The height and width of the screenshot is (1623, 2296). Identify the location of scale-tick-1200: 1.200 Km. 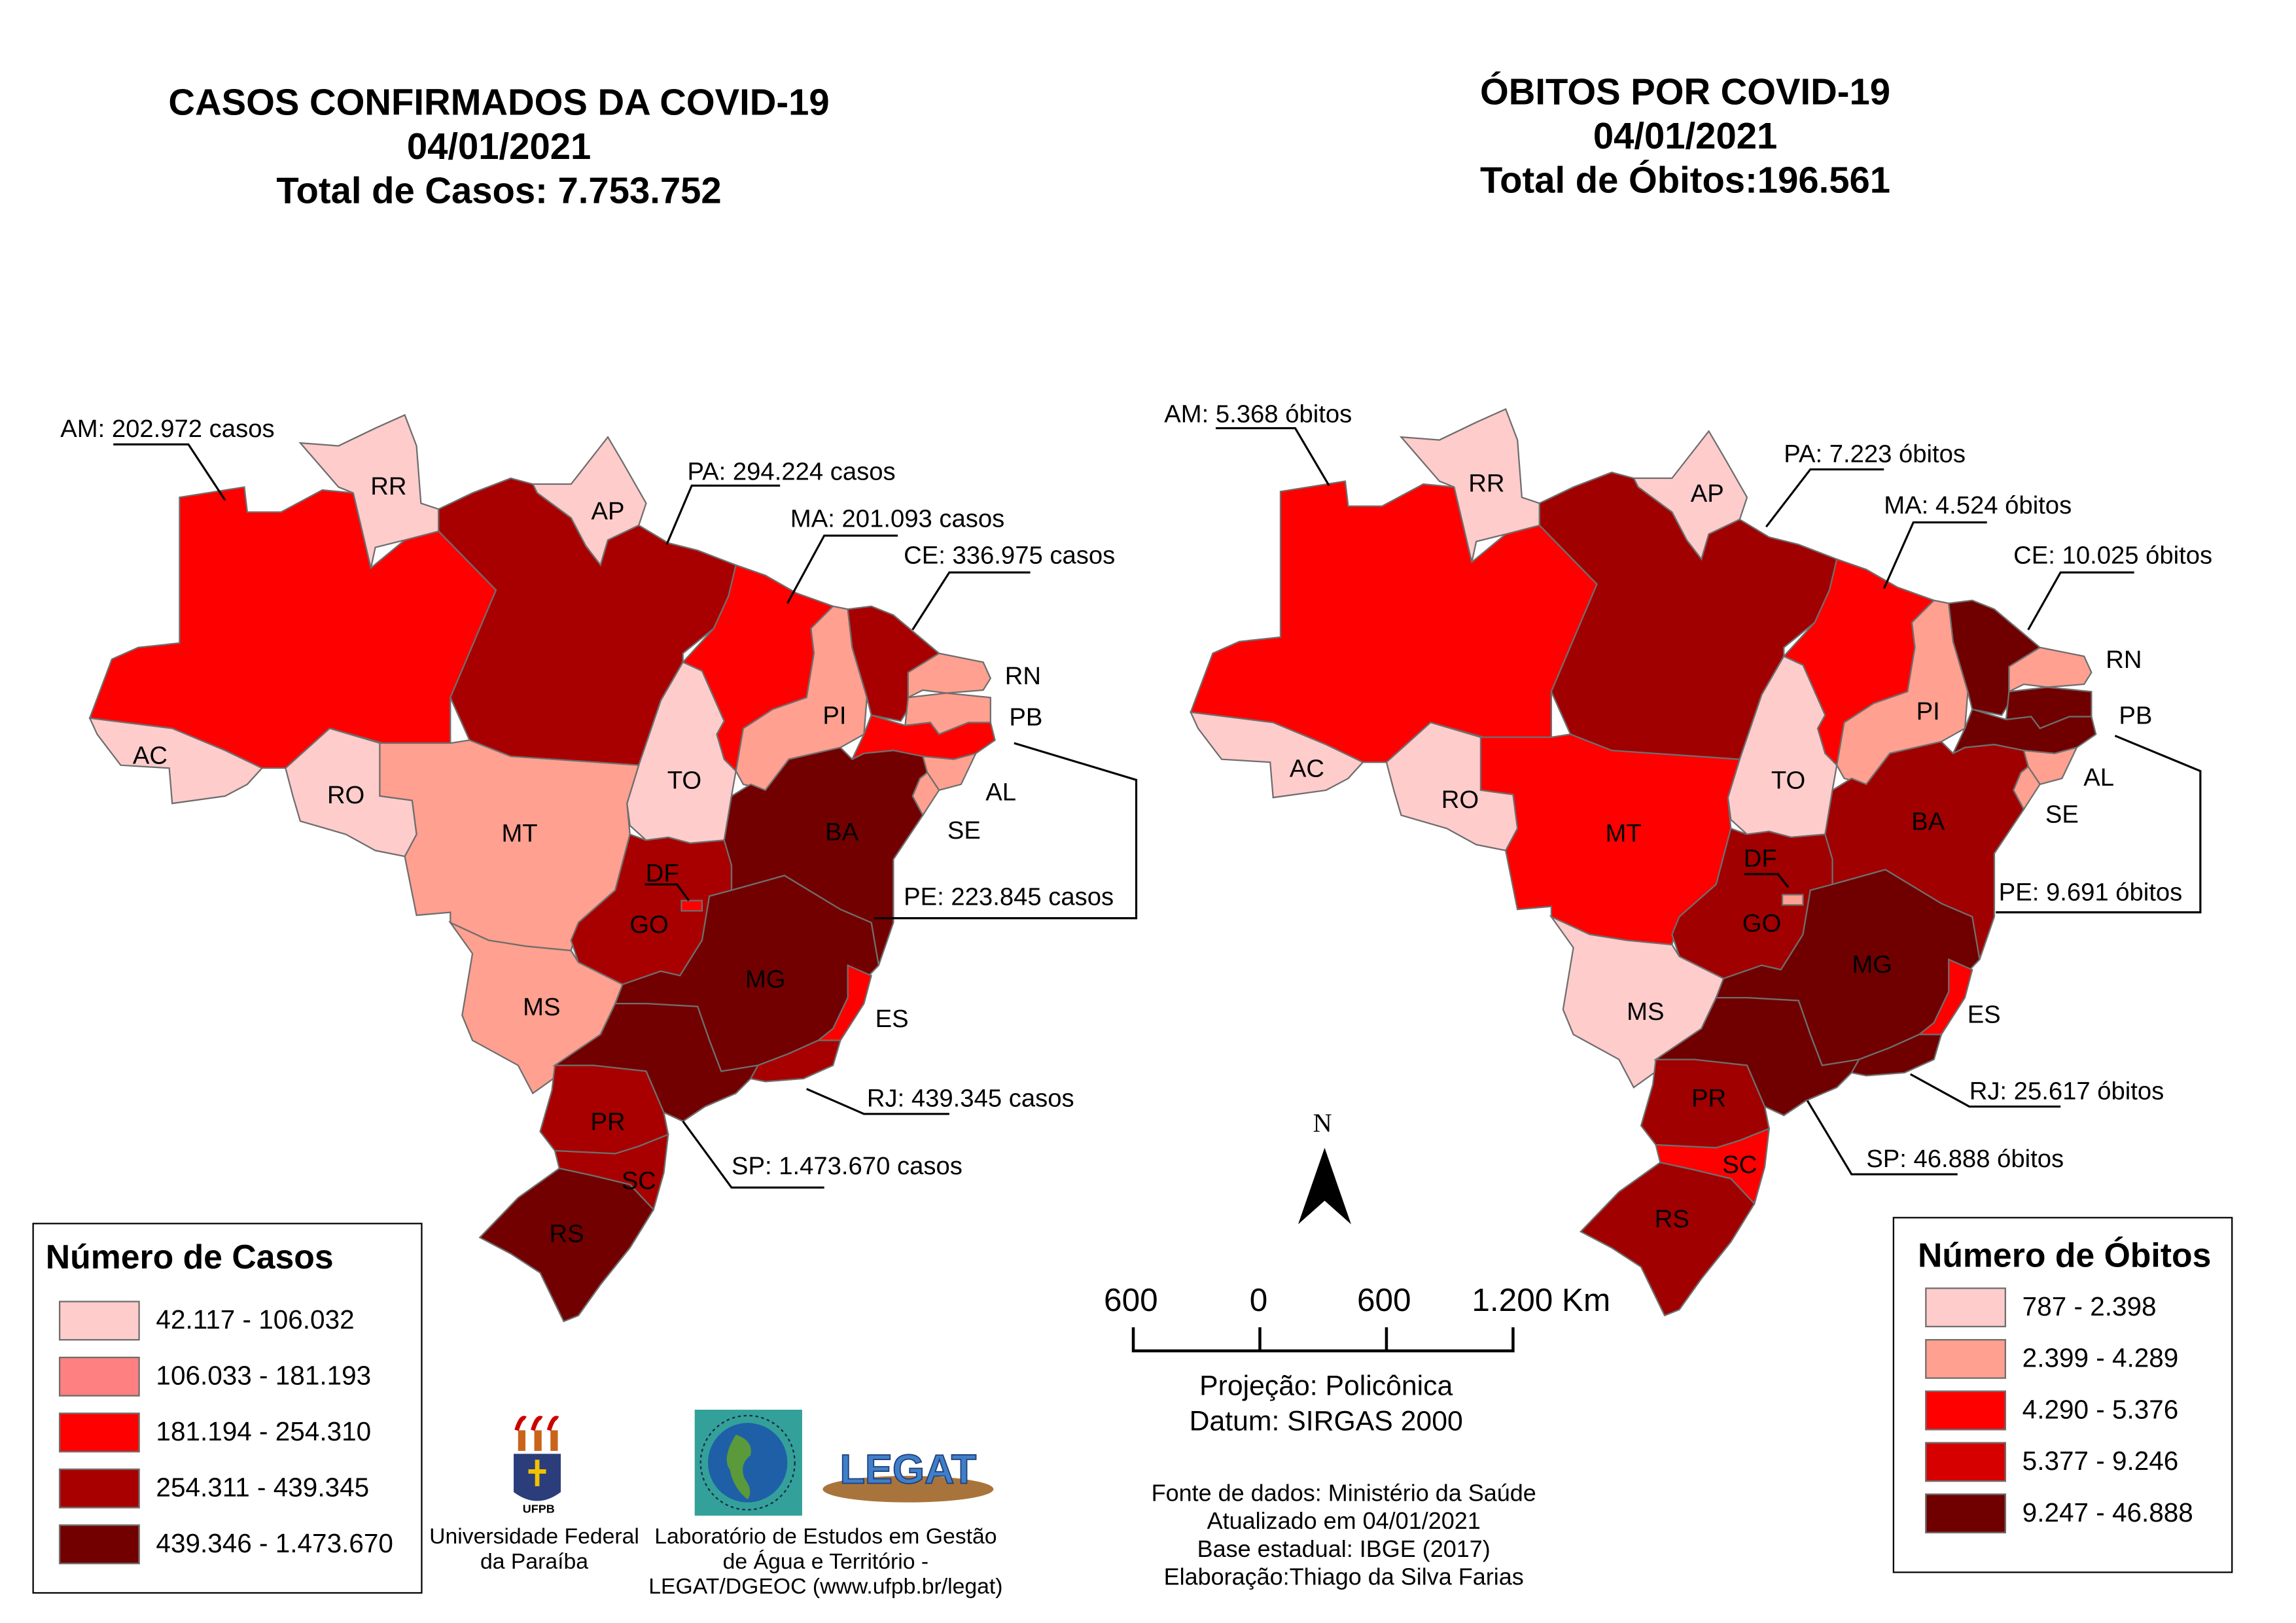
(1541, 1300).